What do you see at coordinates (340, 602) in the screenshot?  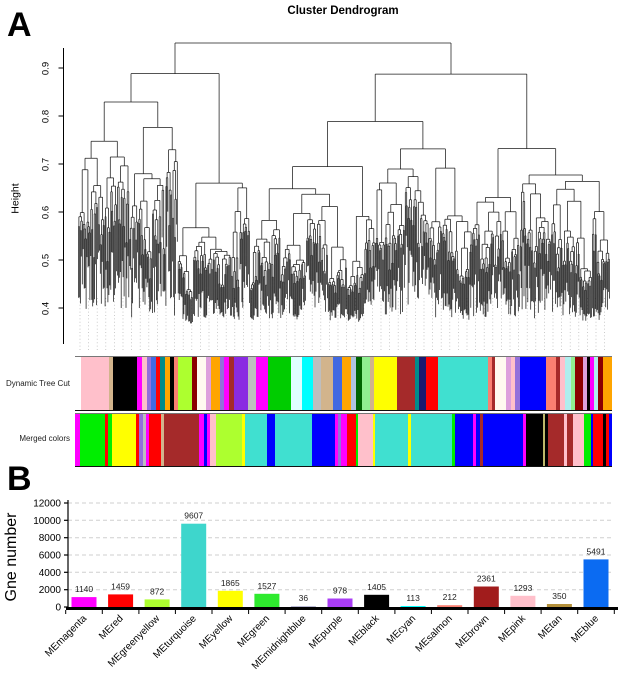 I see `bar-MEpurple` at bounding box center [340, 602].